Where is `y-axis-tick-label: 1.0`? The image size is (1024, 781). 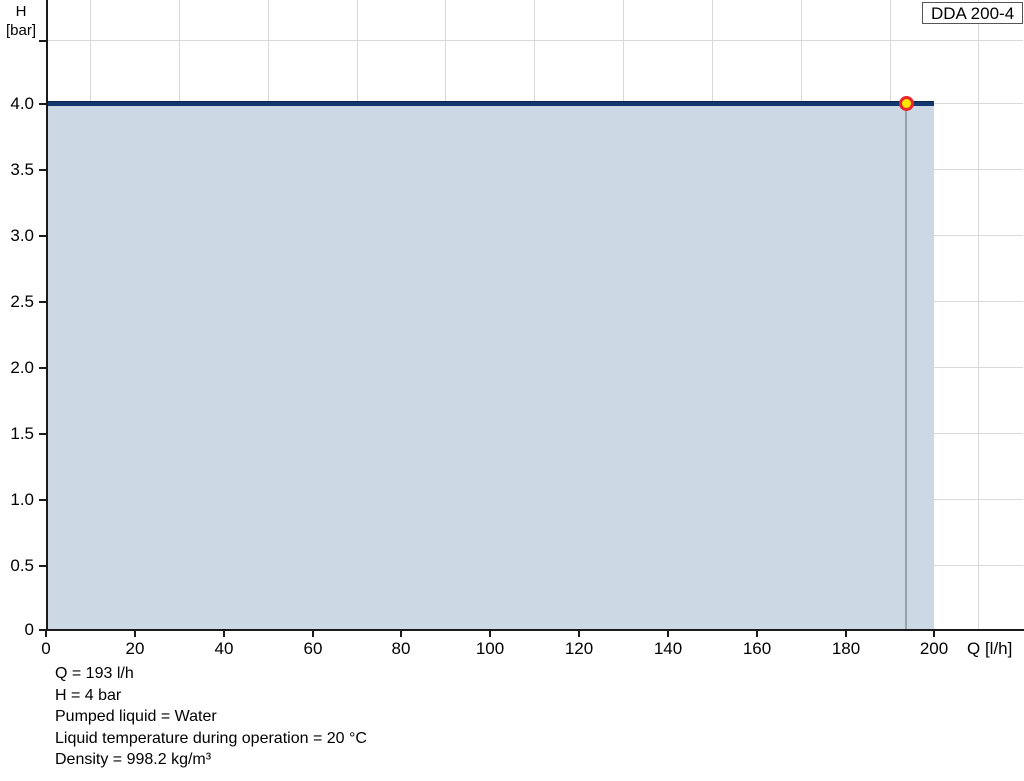
y-axis-tick-label: 1.0 is located at coordinates (22, 499).